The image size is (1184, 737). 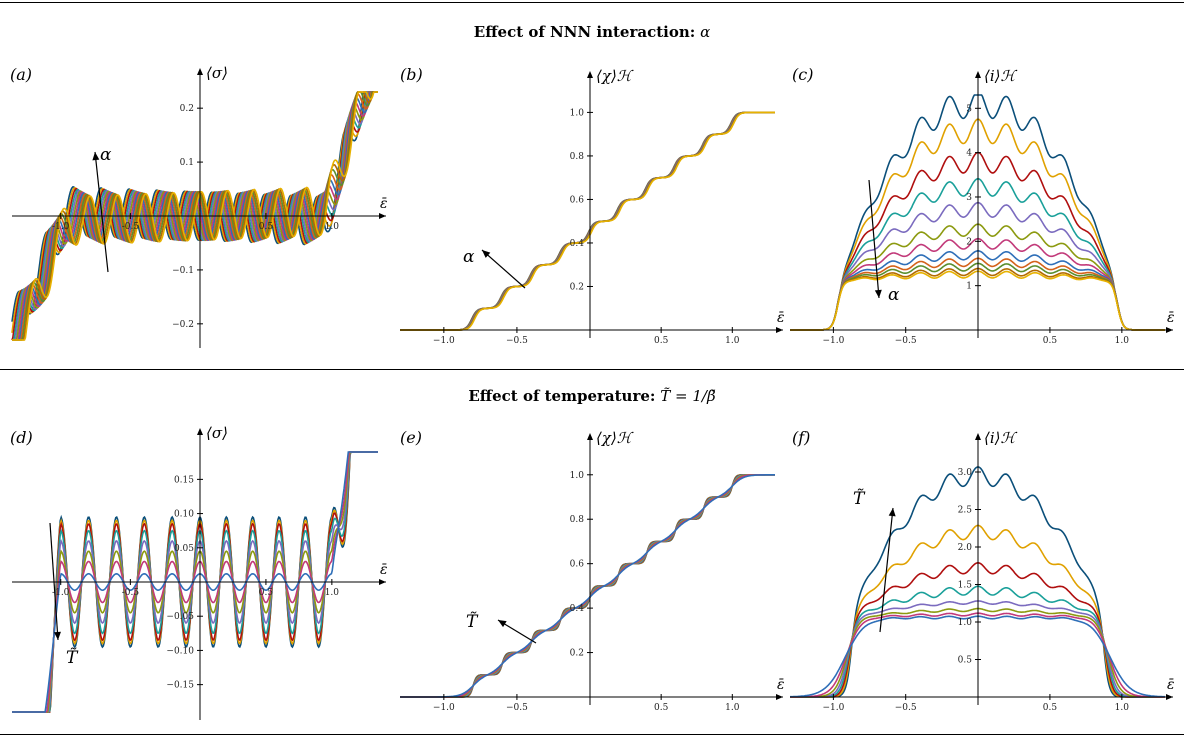 I want to click on y-tick-label: −0.1, so click(x=183, y=271).